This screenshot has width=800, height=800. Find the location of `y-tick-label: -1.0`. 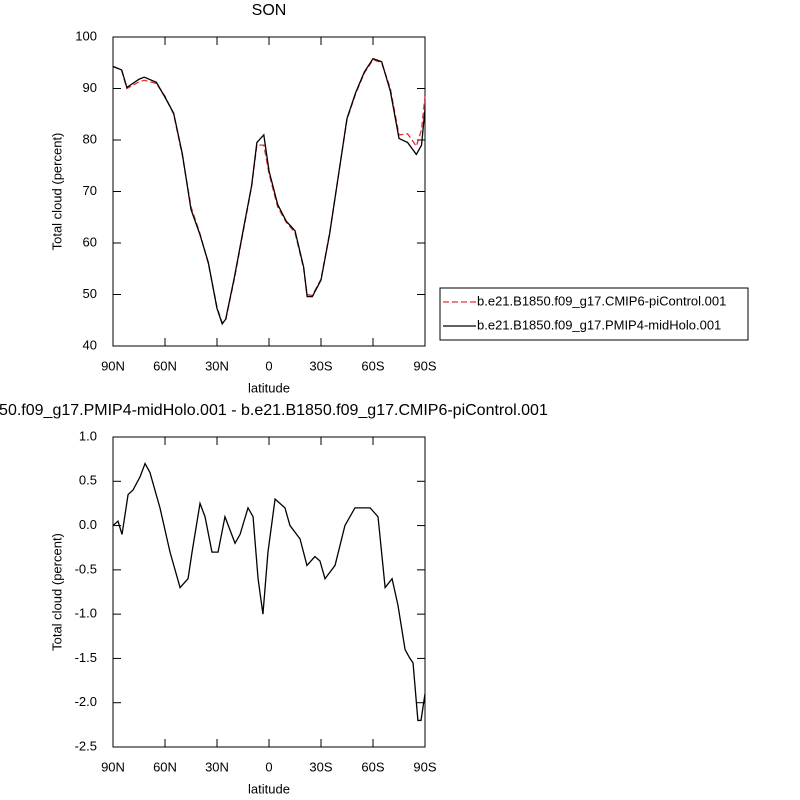

y-tick-label: -1.0 is located at coordinates (86, 613).